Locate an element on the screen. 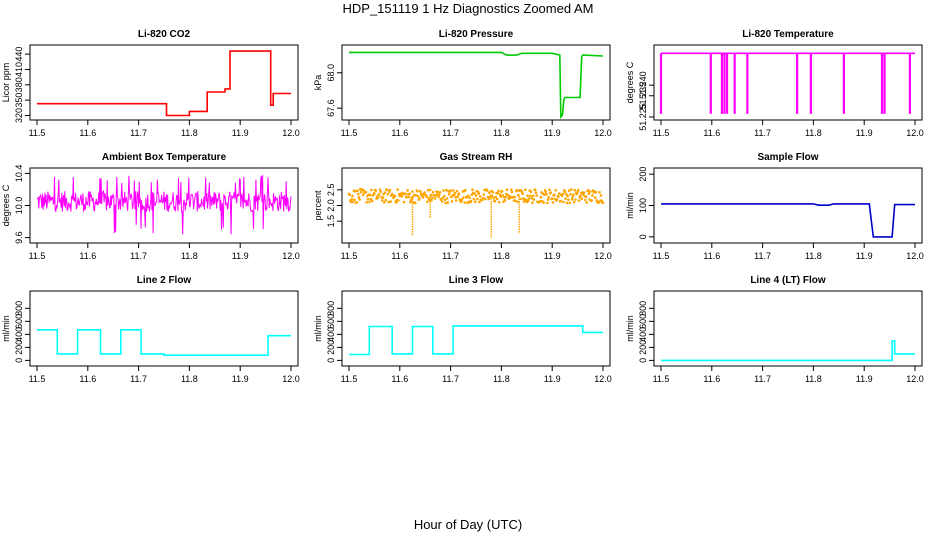 The height and width of the screenshot is (540, 936). plot-frame is located at coordinates (476, 82).